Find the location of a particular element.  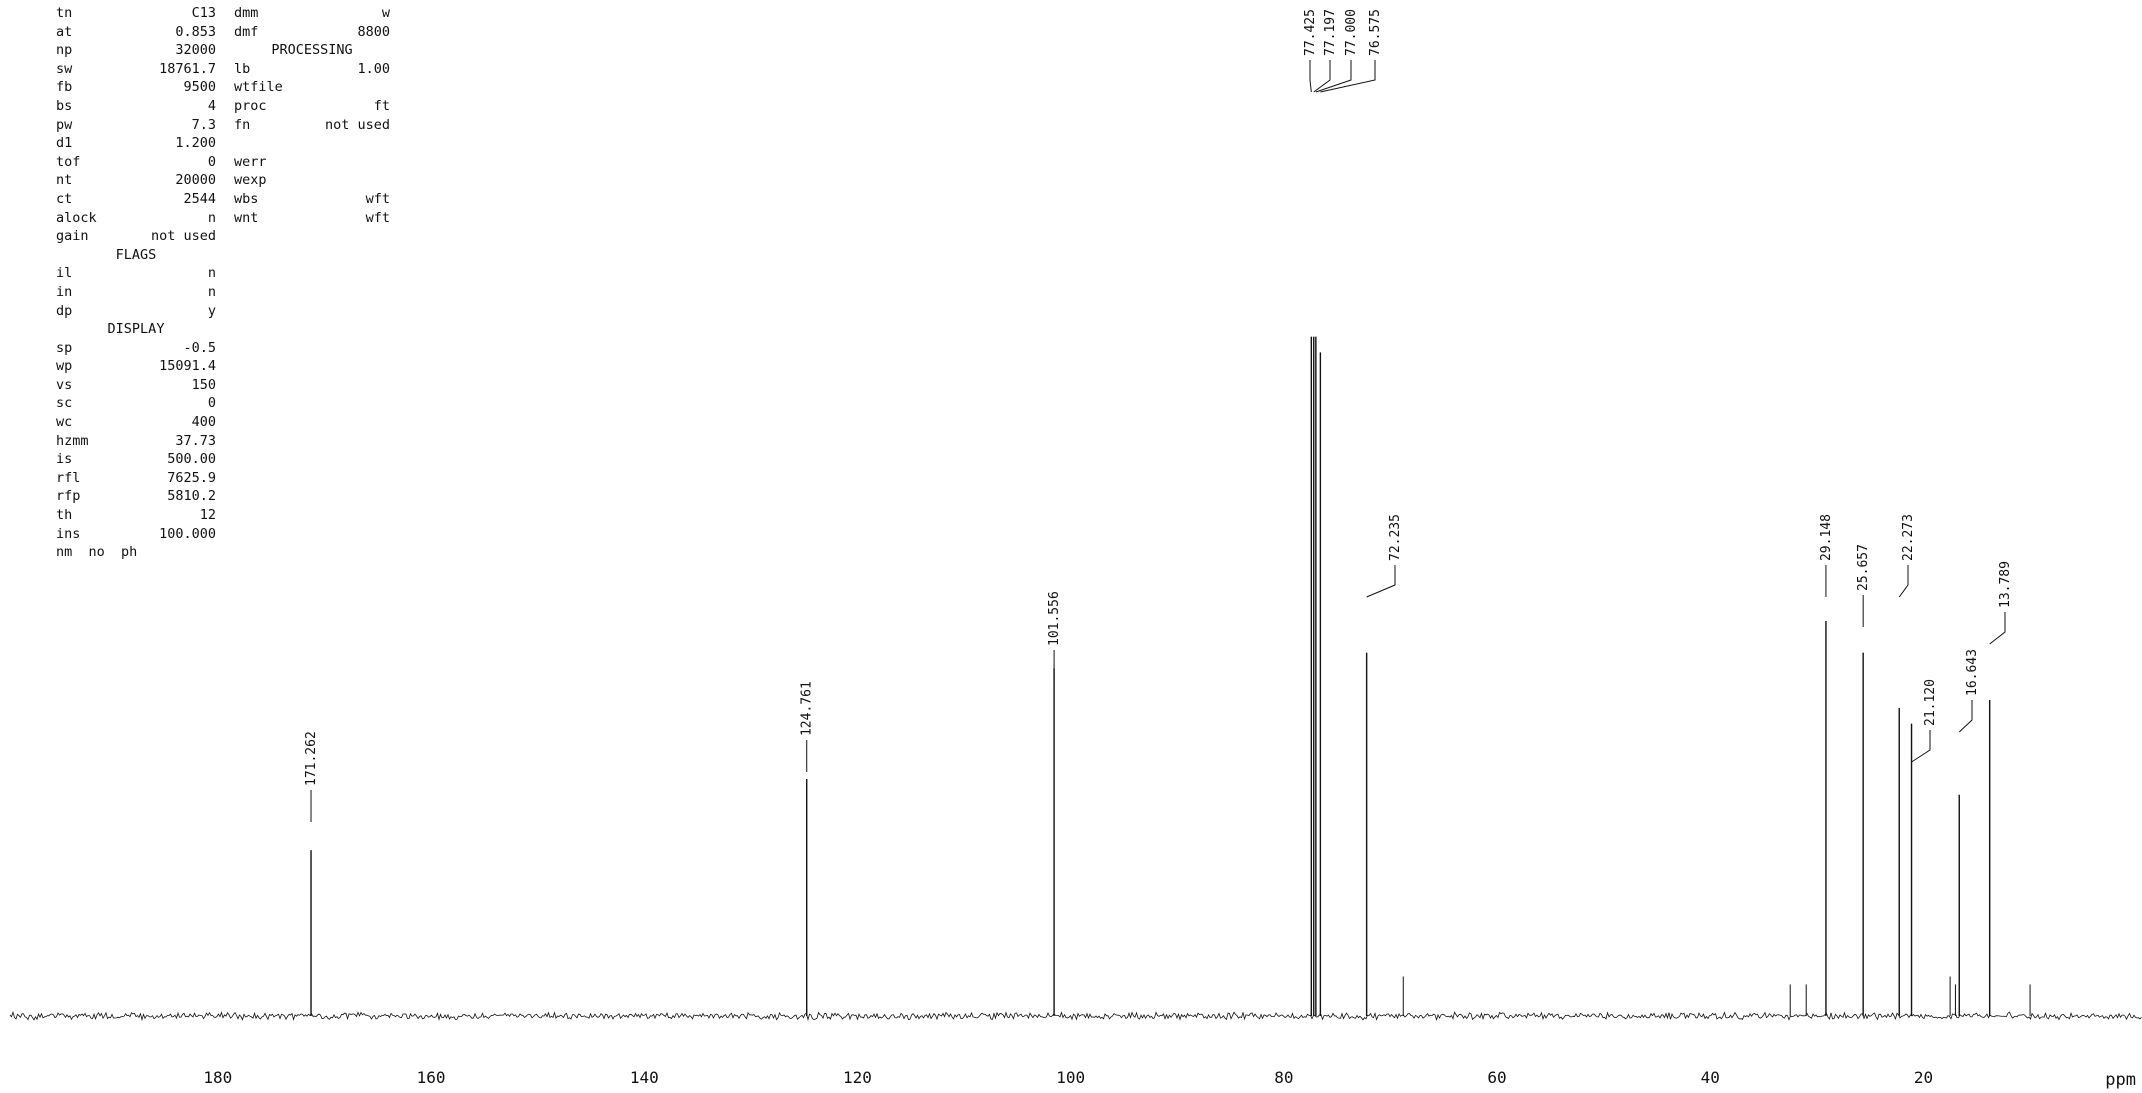

parameter-key: wnt is located at coordinates (246, 217).